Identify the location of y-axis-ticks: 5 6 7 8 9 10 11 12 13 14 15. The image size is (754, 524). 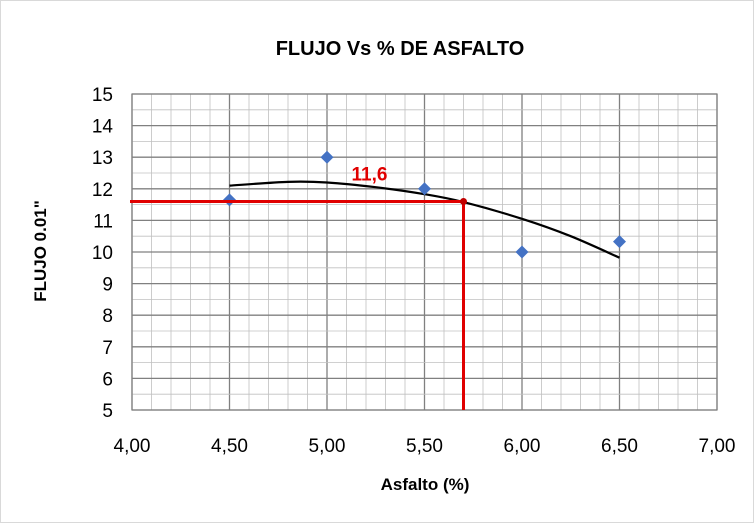
(103, 253).